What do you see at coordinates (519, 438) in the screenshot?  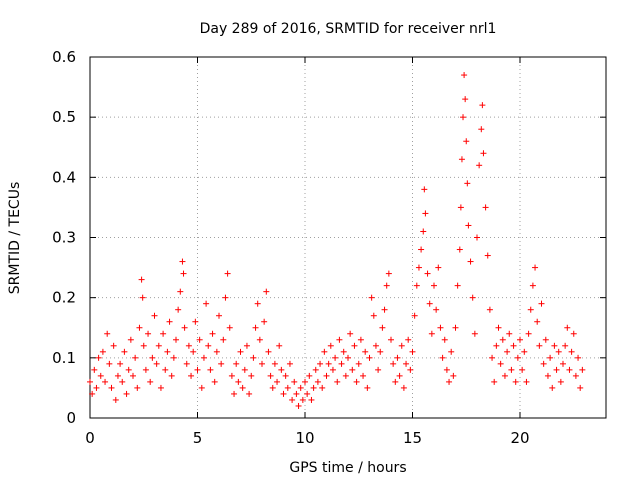 I see `x-tick-label: 20` at bounding box center [519, 438].